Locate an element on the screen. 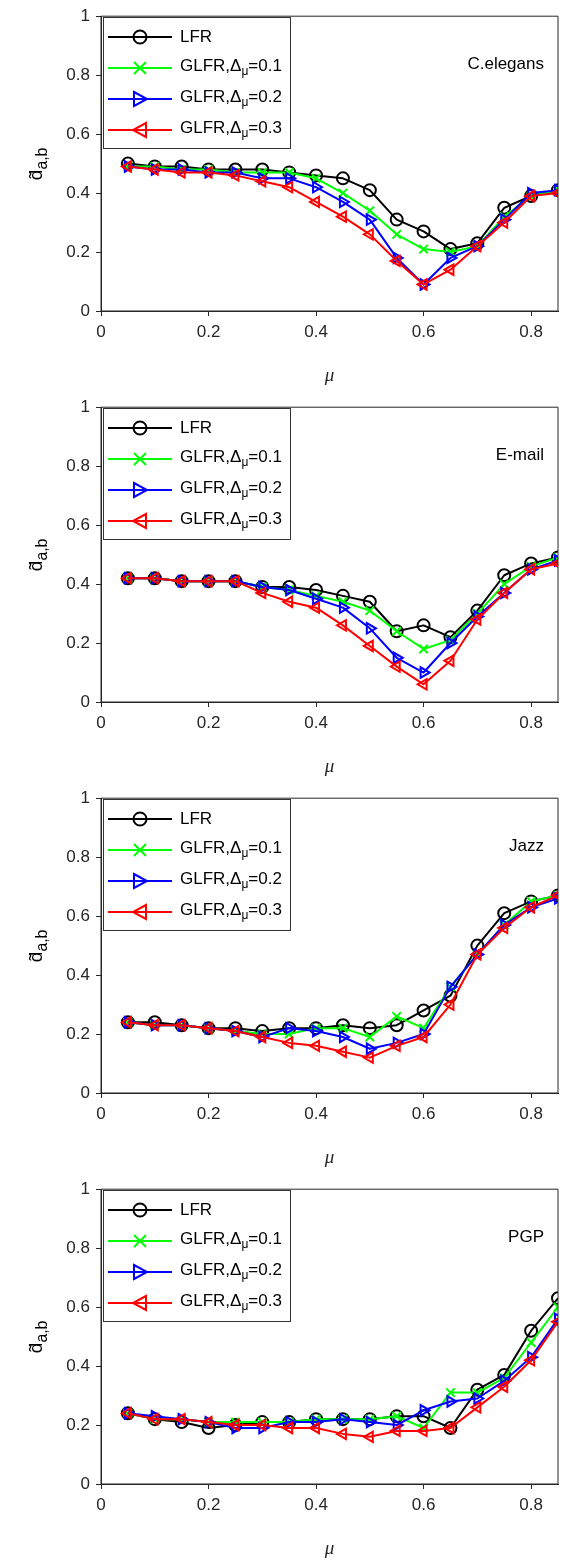 The height and width of the screenshot is (1564, 566). annotation: E-mail is located at coordinates (519, 454).